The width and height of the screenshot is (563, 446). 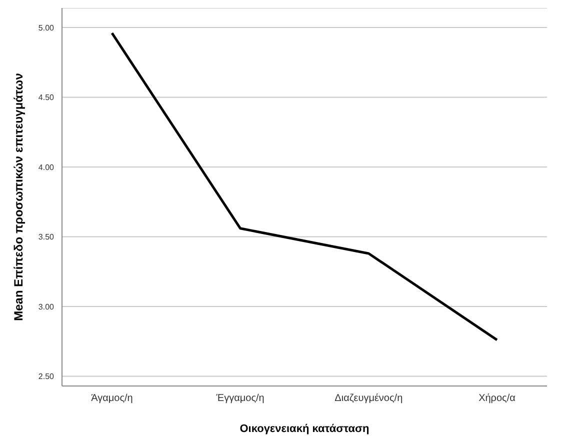 What do you see at coordinates (239, 398) in the screenshot?
I see `x-tick-label: Έγγαμος/η` at bounding box center [239, 398].